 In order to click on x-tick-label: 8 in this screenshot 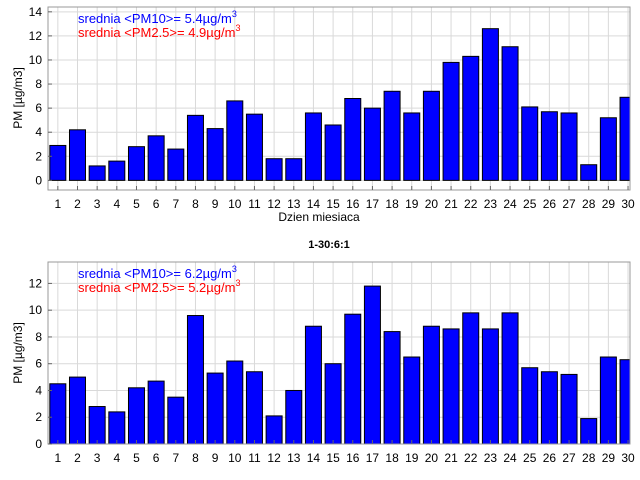, I will do `click(195, 458)`.